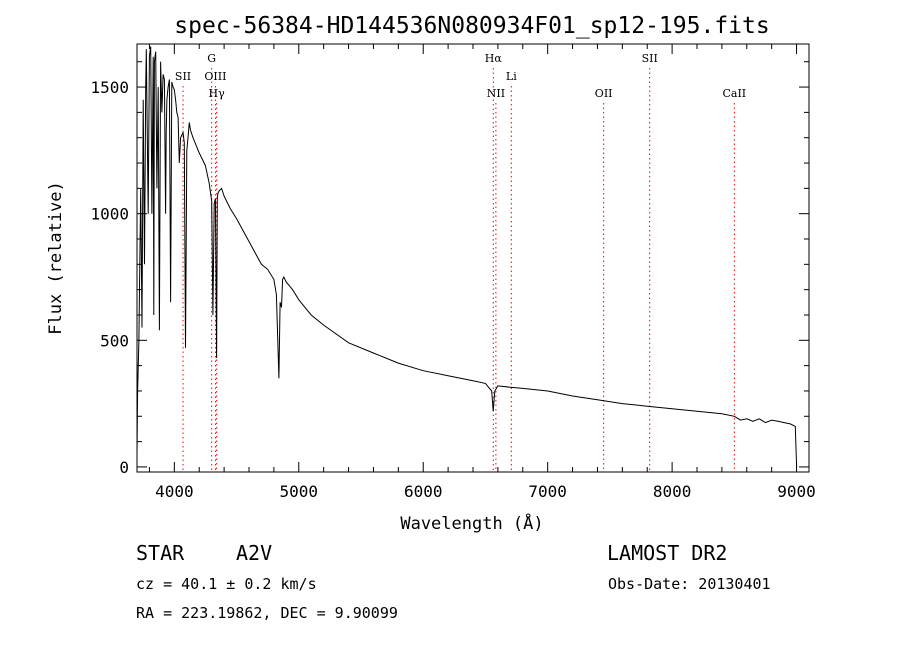 The height and width of the screenshot is (650, 900). What do you see at coordinates (254, 553) in the screenshot?
I see `spectral-subclass: A2V` at bounding box center [254, 553].